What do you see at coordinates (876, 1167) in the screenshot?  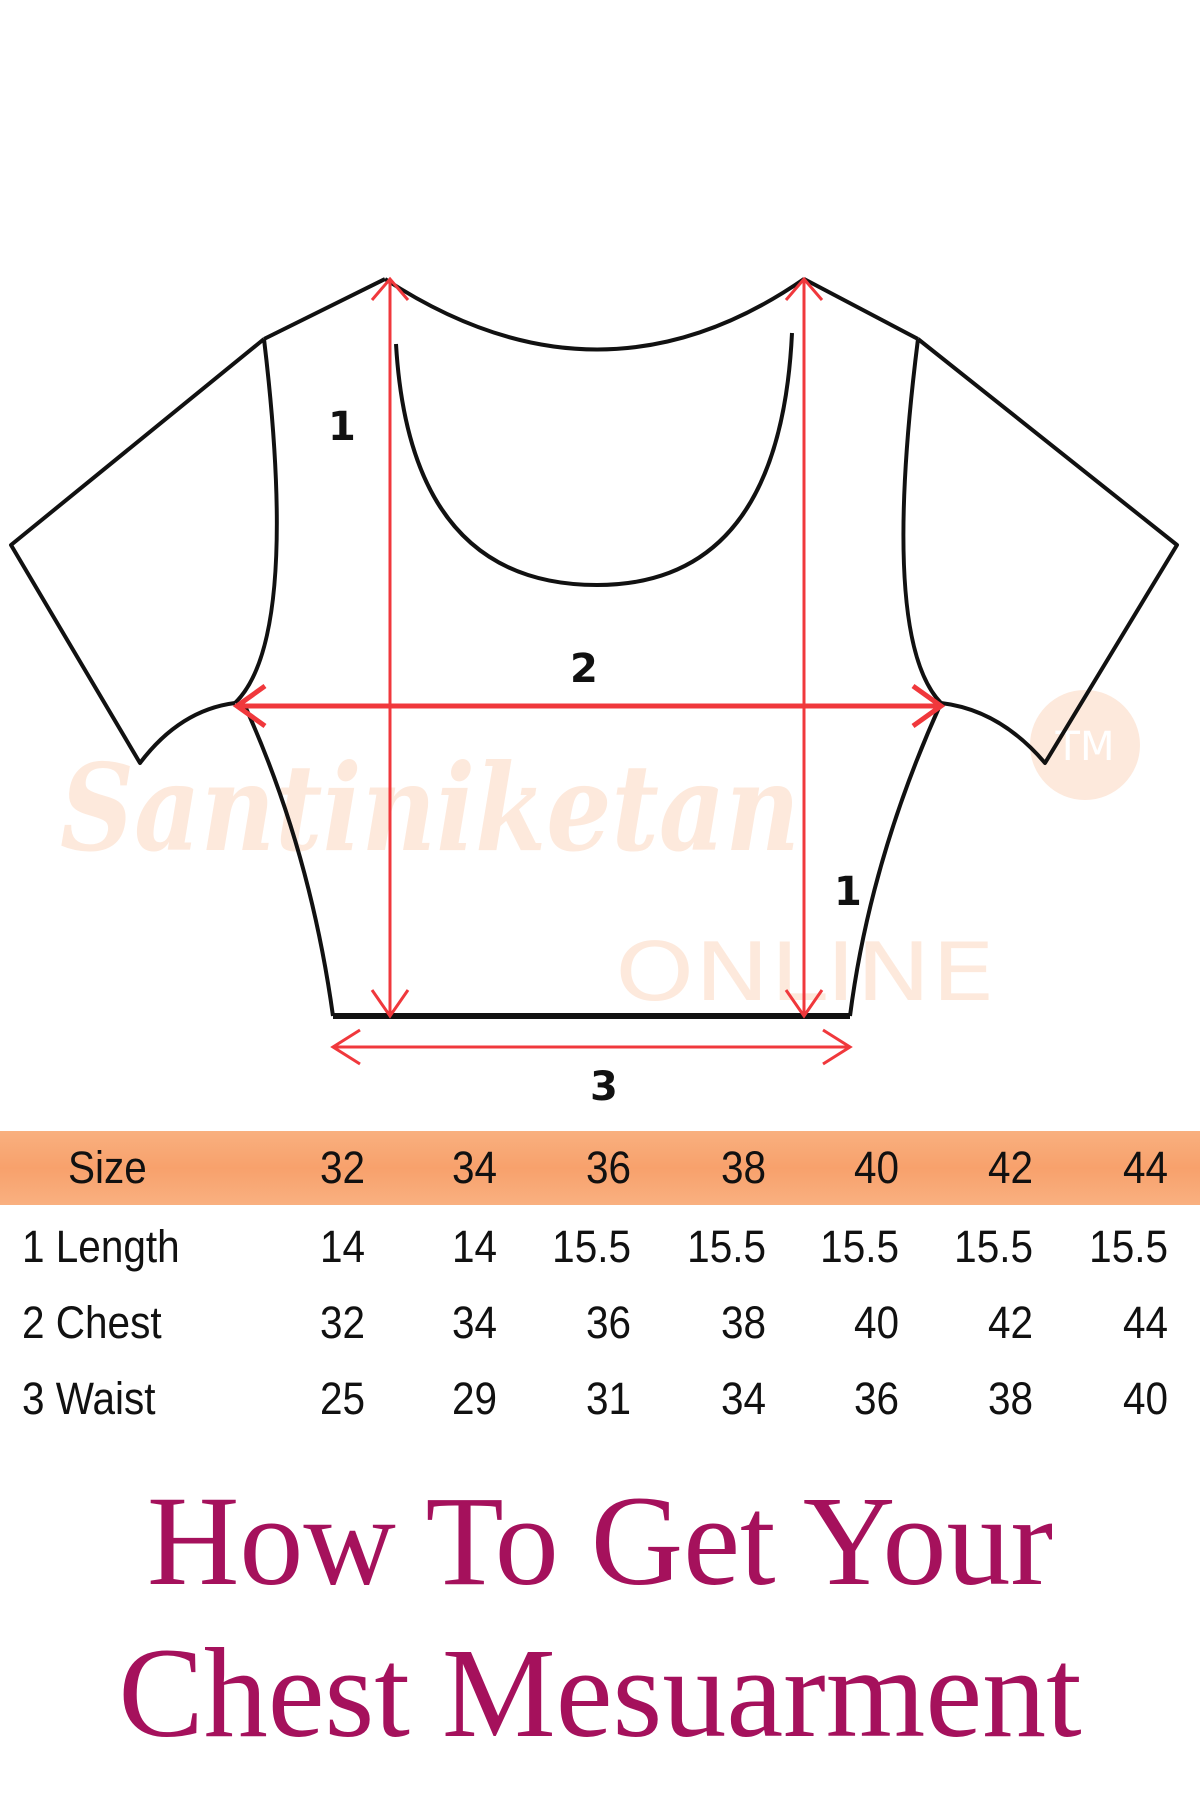 I see `header-size: 40` at bounding box center [876, 1167].